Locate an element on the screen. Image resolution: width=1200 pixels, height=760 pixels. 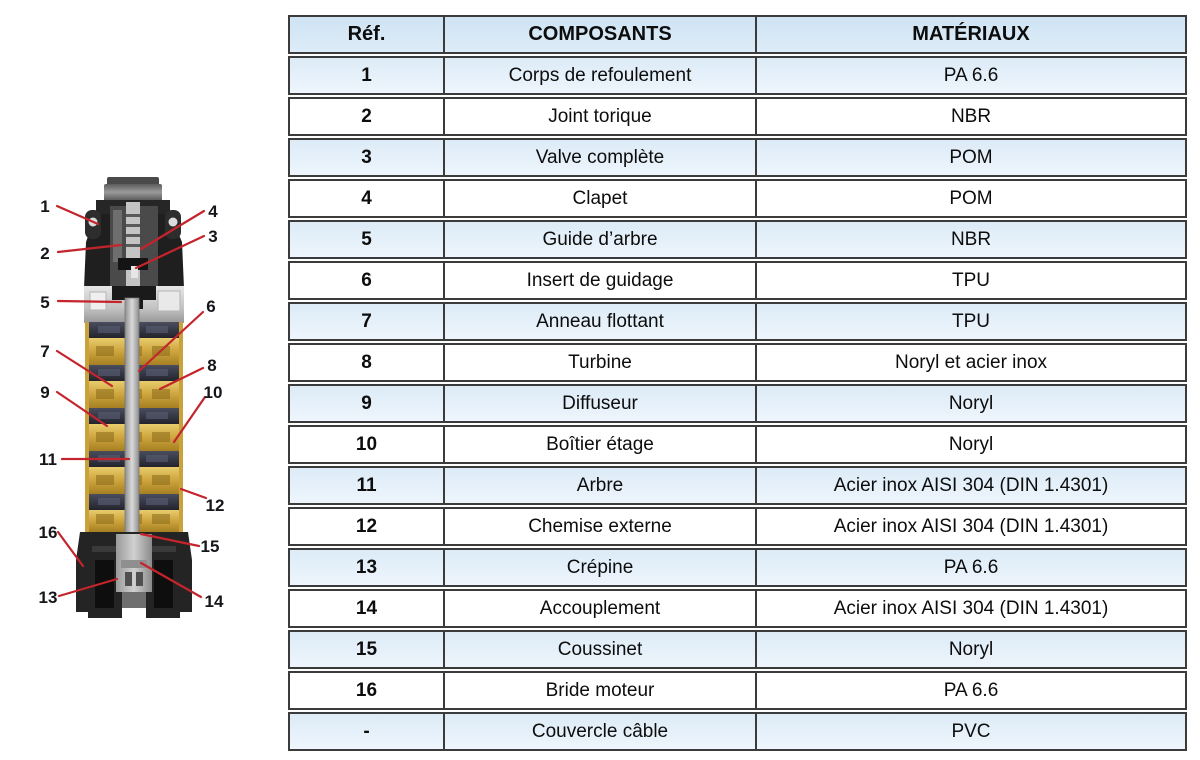
component-cell: Anneau flottant is located at coordinates (599, 321).